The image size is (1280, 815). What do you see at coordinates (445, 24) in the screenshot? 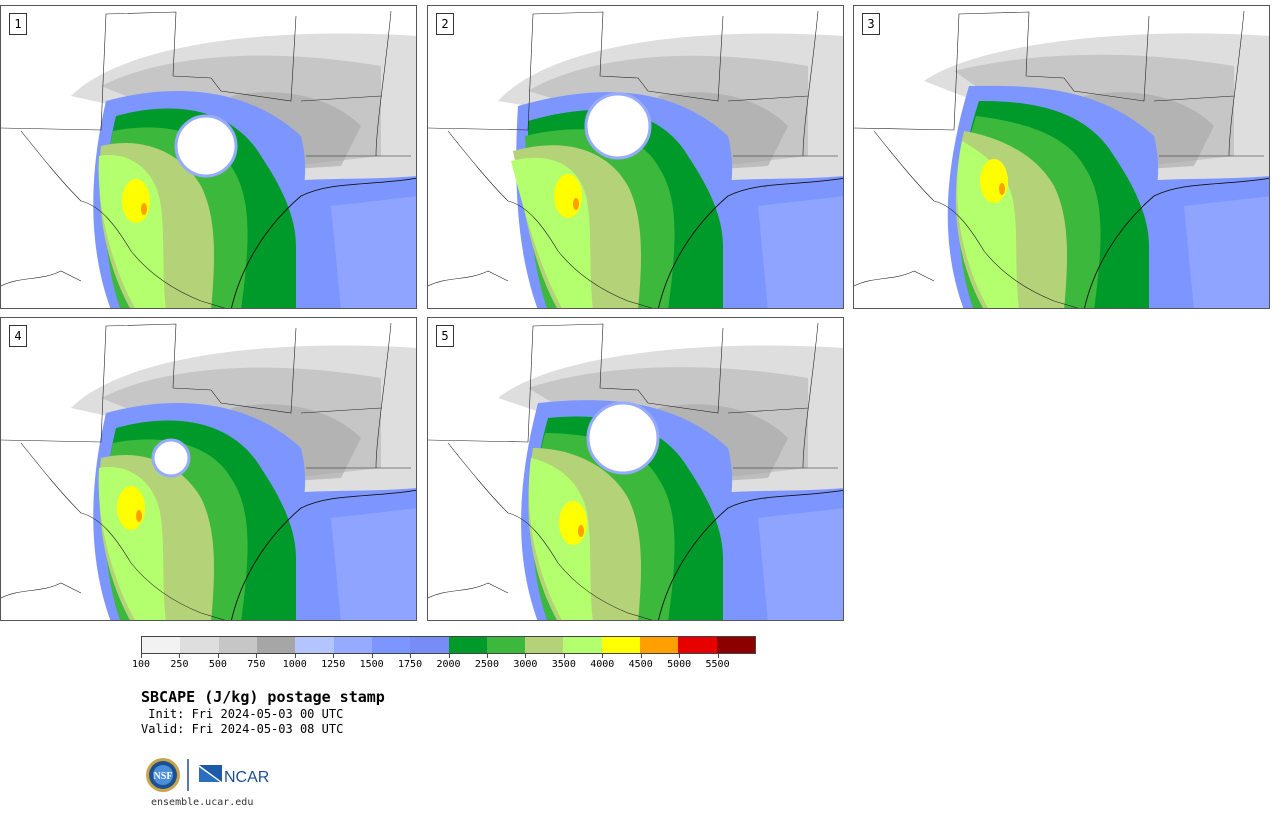
I see `panel-label: 2` at bounding box center [445, 24].